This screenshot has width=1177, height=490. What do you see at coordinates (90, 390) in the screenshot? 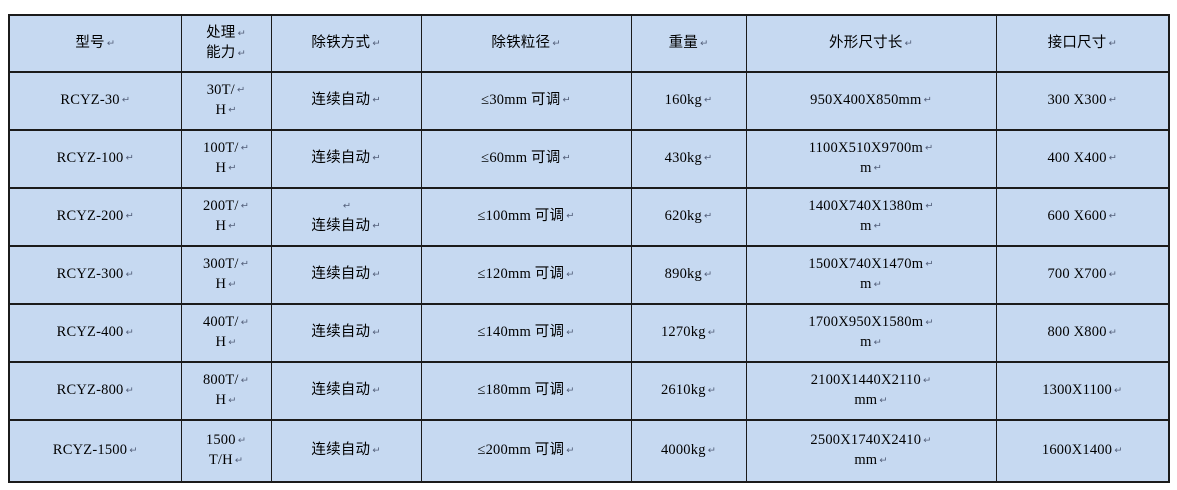
I see `cell-text: RCYZ-800` at bounding box center [90, 390].